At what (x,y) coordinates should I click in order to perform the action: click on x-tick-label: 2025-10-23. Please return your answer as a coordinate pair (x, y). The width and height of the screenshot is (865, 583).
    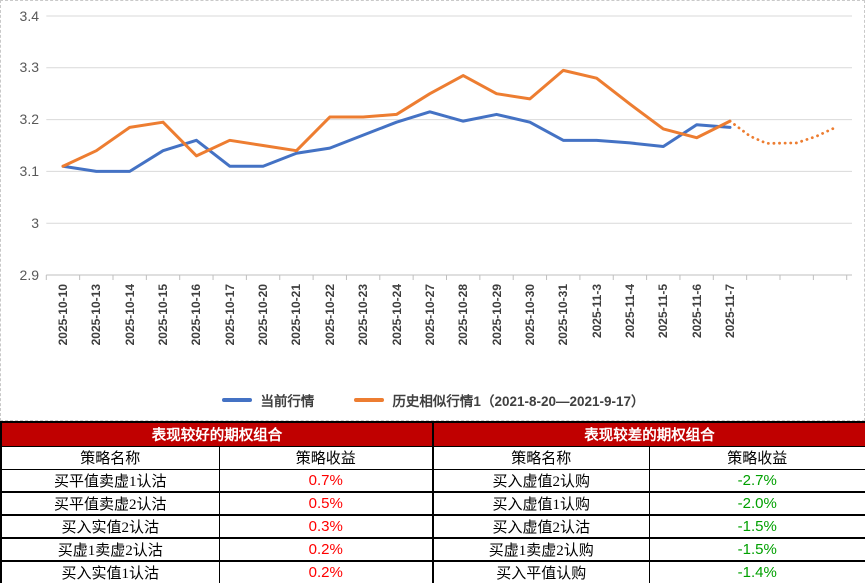
    Looking at the image, I should click on (363, 315).